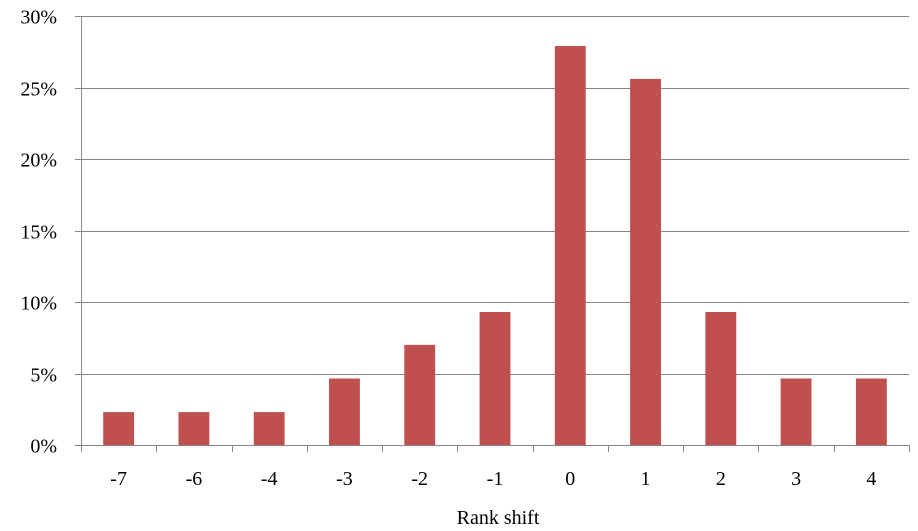 This screenshot has width=918, height=531. What do you see at coordinates (344, 479) in the screenshot?
I see `x-tick-label: -3` at bounding box center [344, 479].